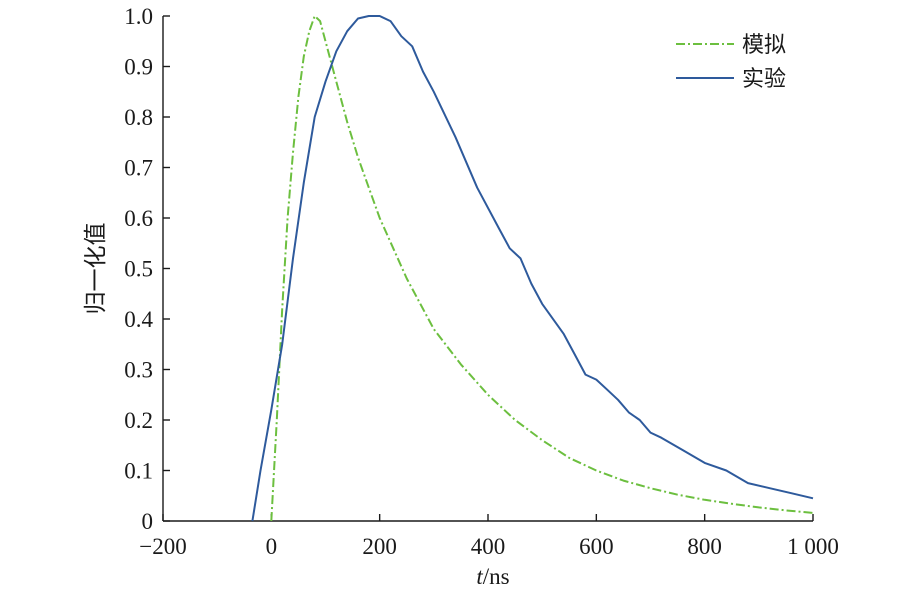  What do you see at coordinates (162, 546) in the screenshot?
I see `x-tick-label: −200` at bounding box center [162, 546].